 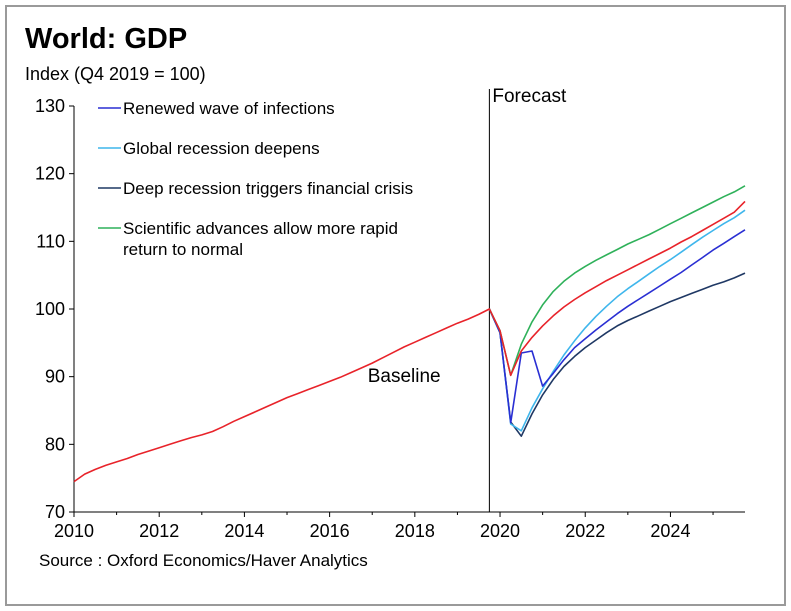 I want to click on x-tick-label: 2024, so click(x=670, y=531).